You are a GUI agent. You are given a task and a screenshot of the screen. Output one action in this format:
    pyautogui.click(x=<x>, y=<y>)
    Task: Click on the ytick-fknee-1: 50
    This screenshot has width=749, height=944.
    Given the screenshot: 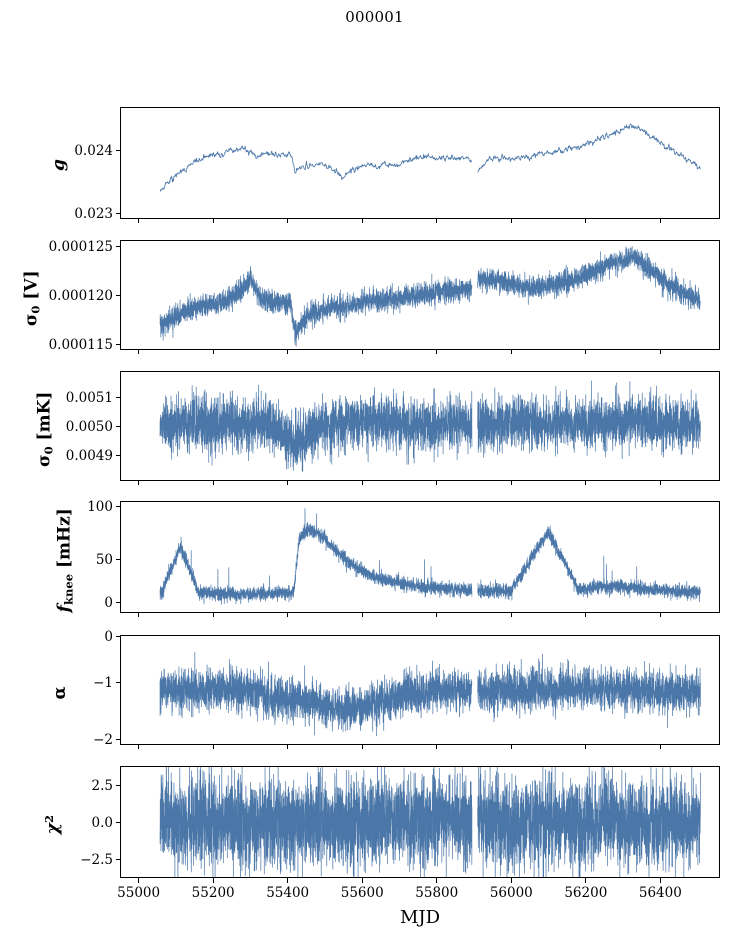 What is the action you would take?
    pyautogui.click(x=104, y=560)
    